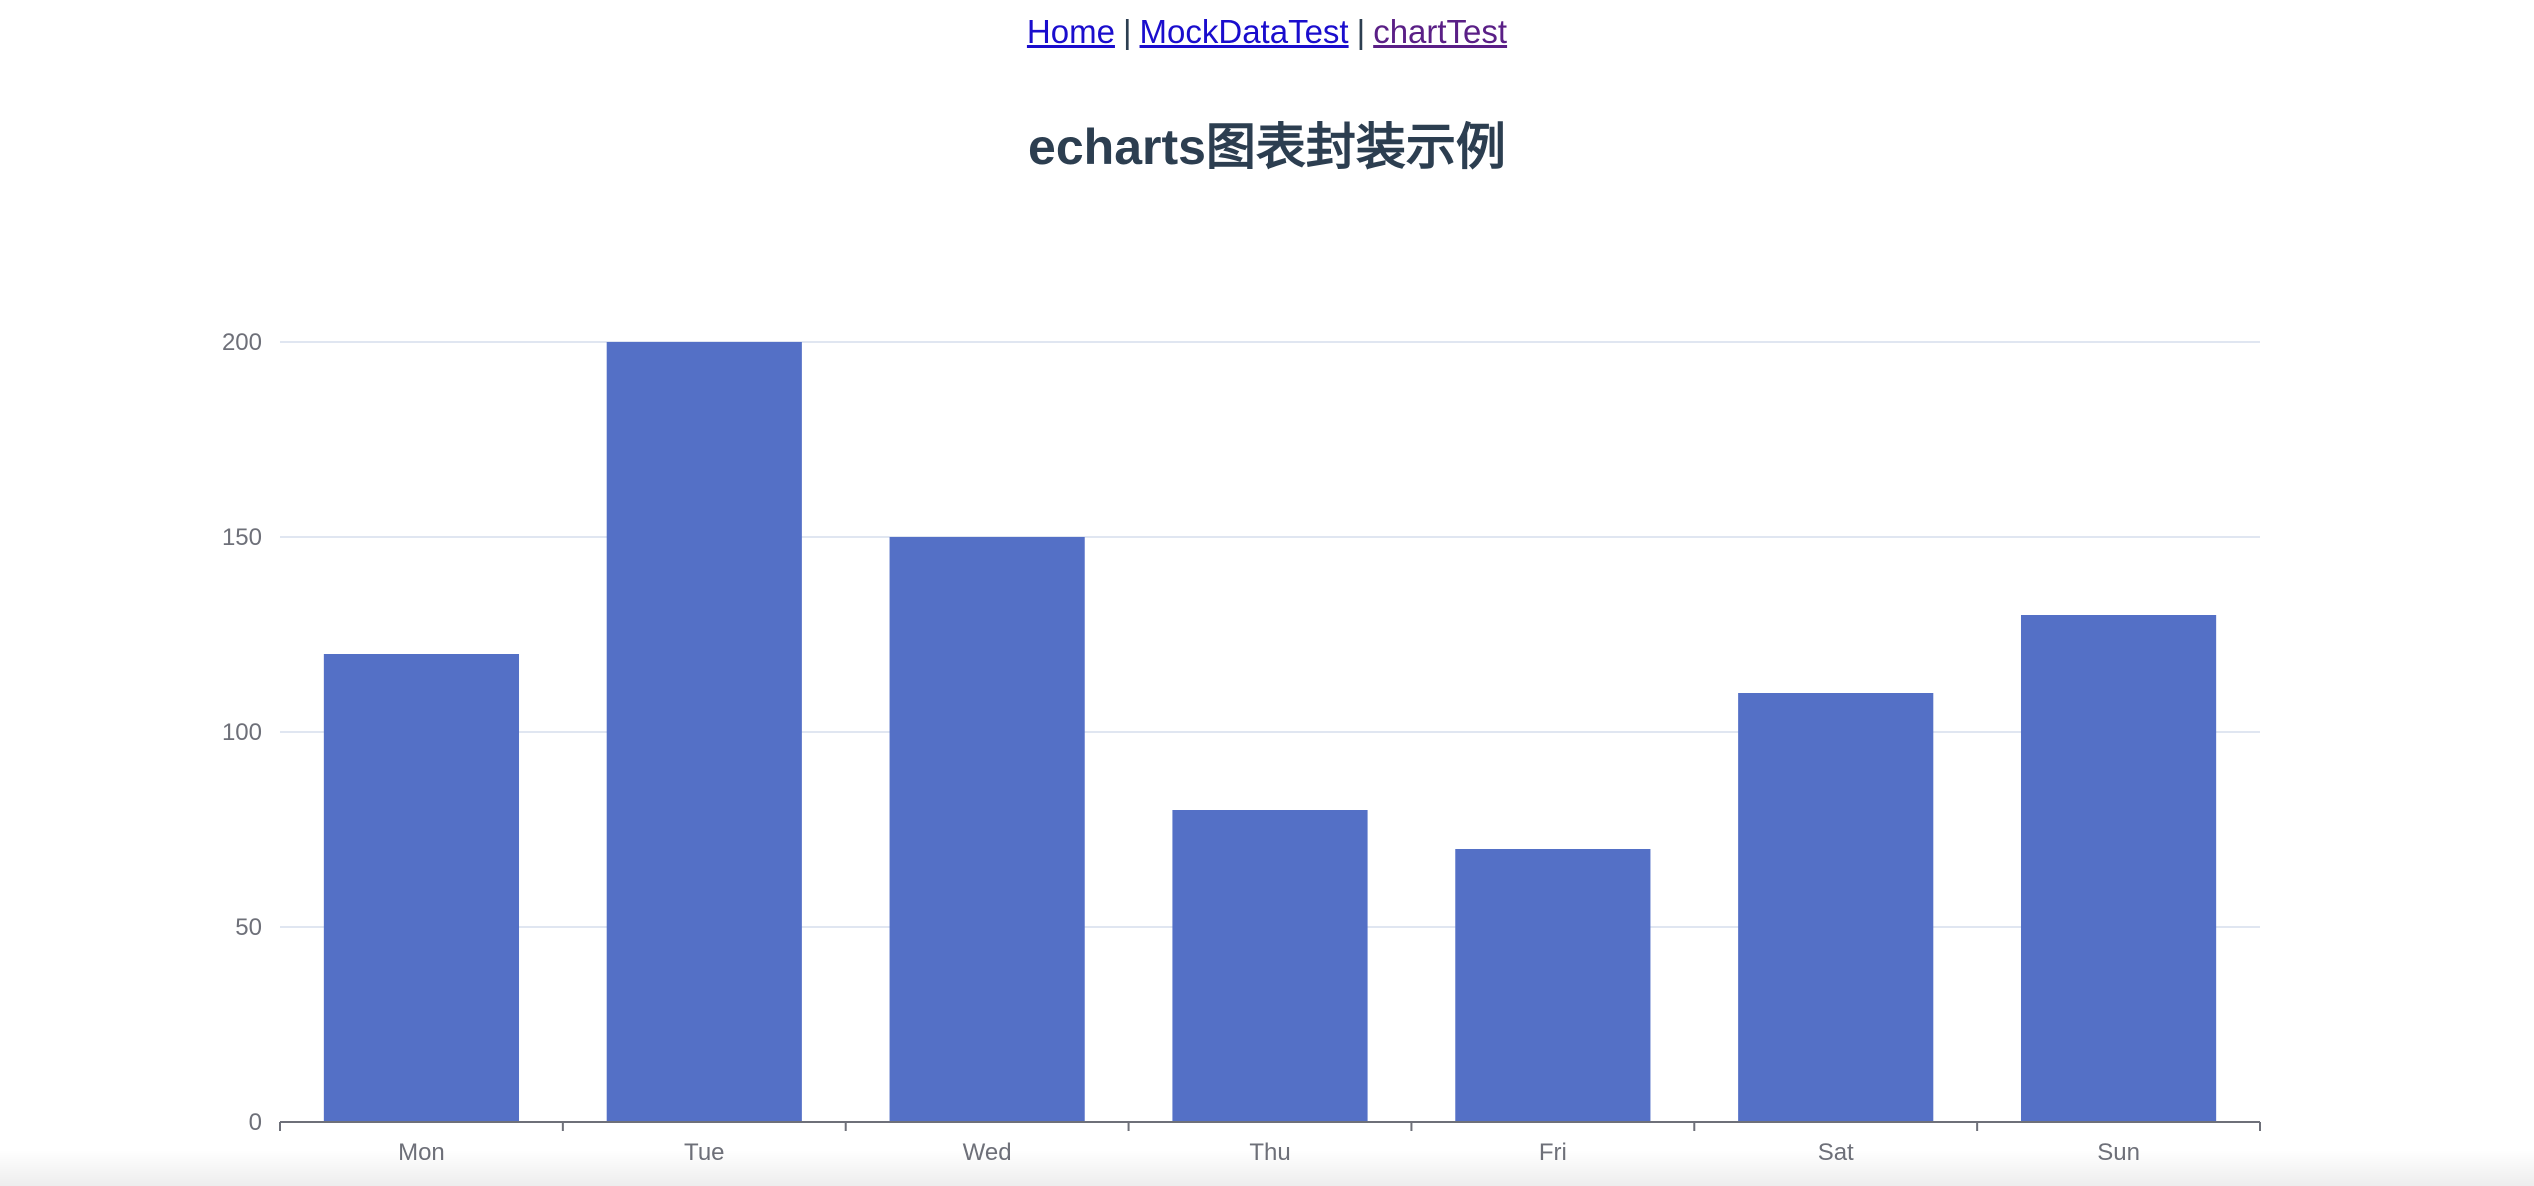 Image resolution: width=2534 pixels, height=1186 pixels. I want to click on y-tick-label: 200, so click(242, 342).